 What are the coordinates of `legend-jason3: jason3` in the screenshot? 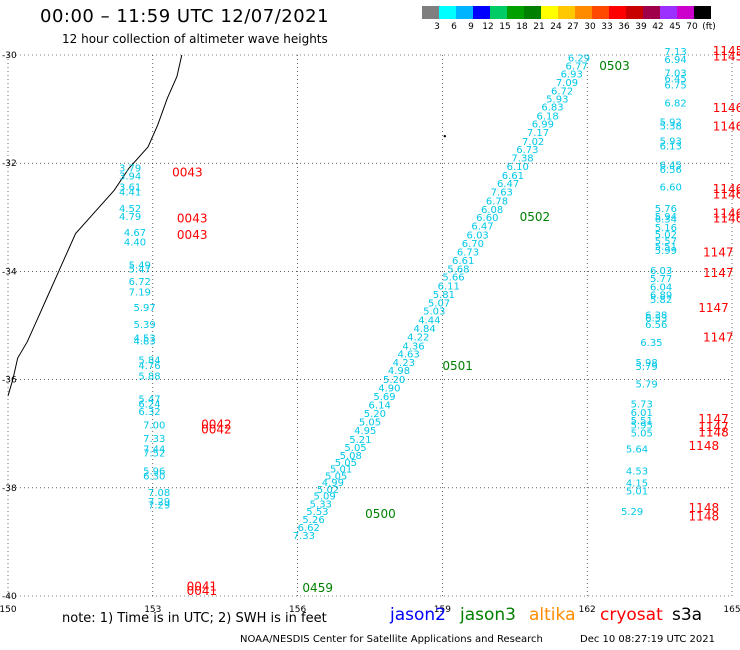 It's located at (488, 615).